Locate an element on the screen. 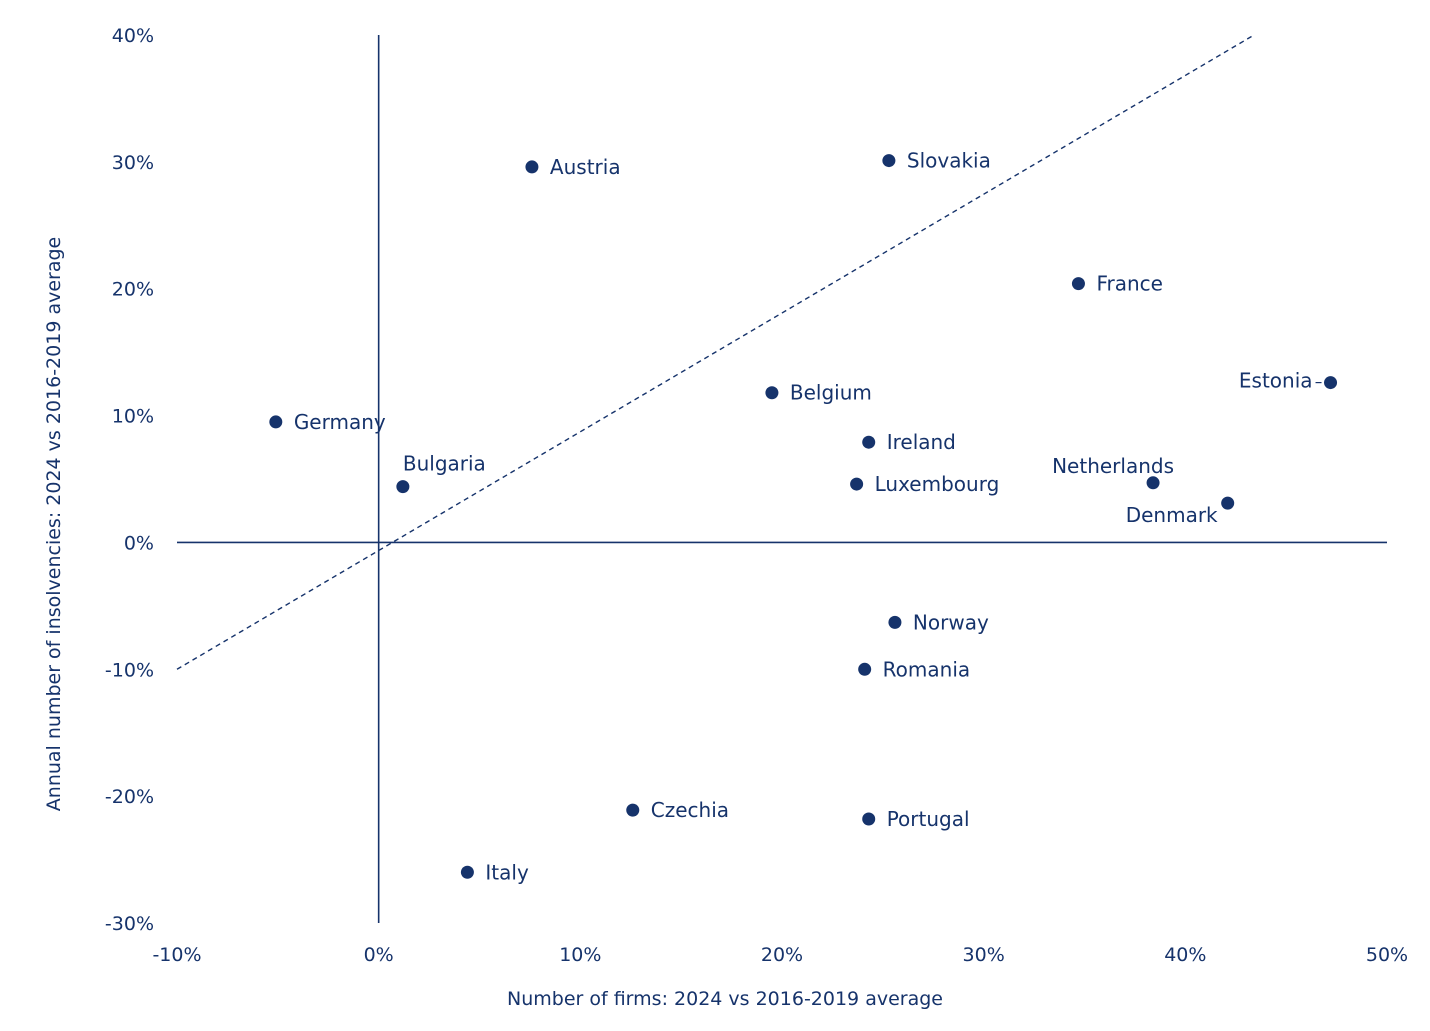 The image size is (1430, 1031). y-tick-label: 40% is located at coordinates (133, 36).